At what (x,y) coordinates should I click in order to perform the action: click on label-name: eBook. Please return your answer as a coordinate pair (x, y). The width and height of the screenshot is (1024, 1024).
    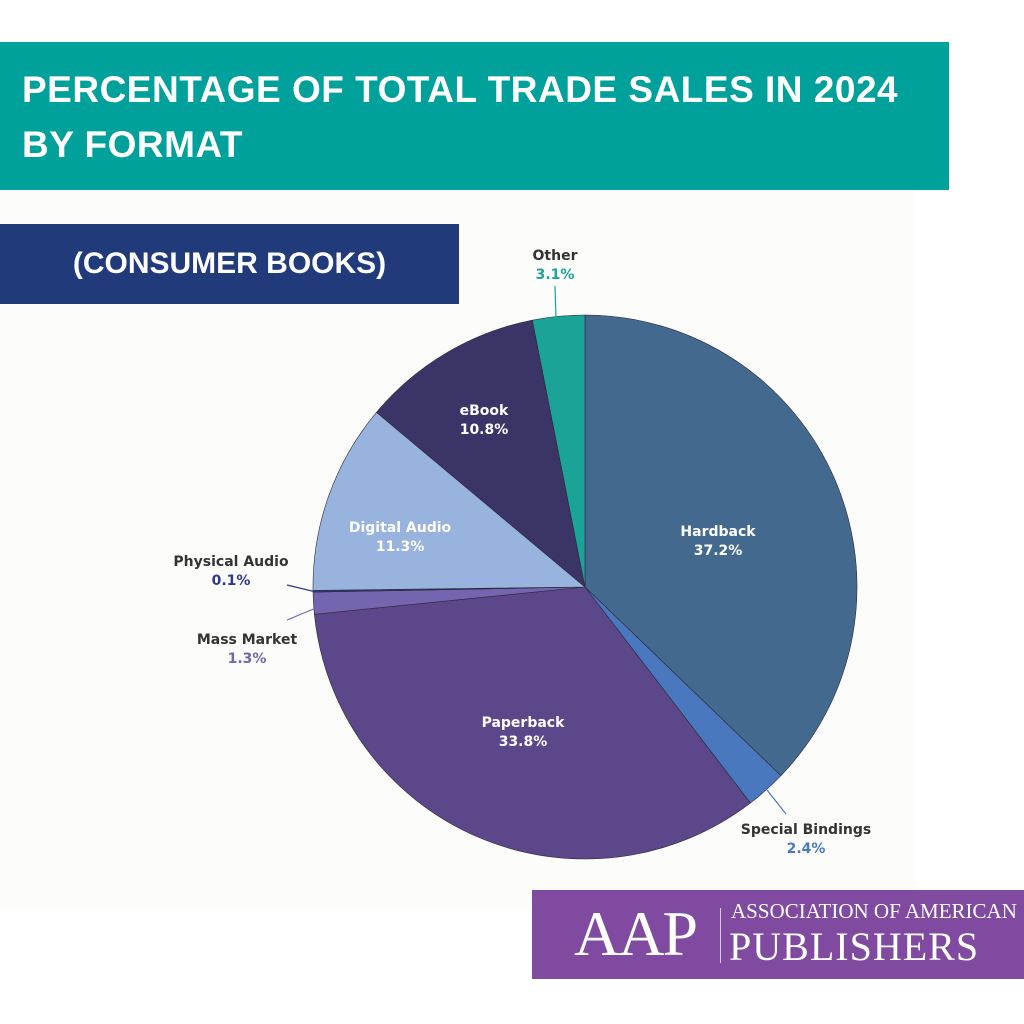
    Looking at the image, I should click on (484, 411).